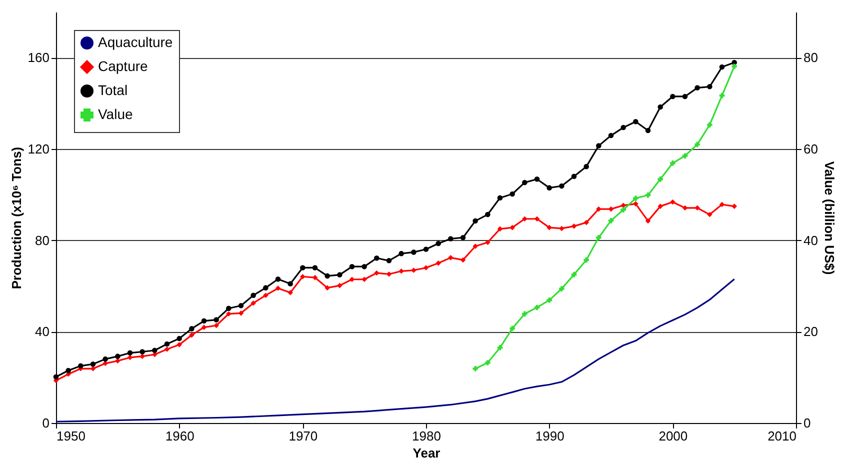 The width and height of the screenshot is (845, 466). I want to click on x-tick-label: 1950, so click(71, 436).